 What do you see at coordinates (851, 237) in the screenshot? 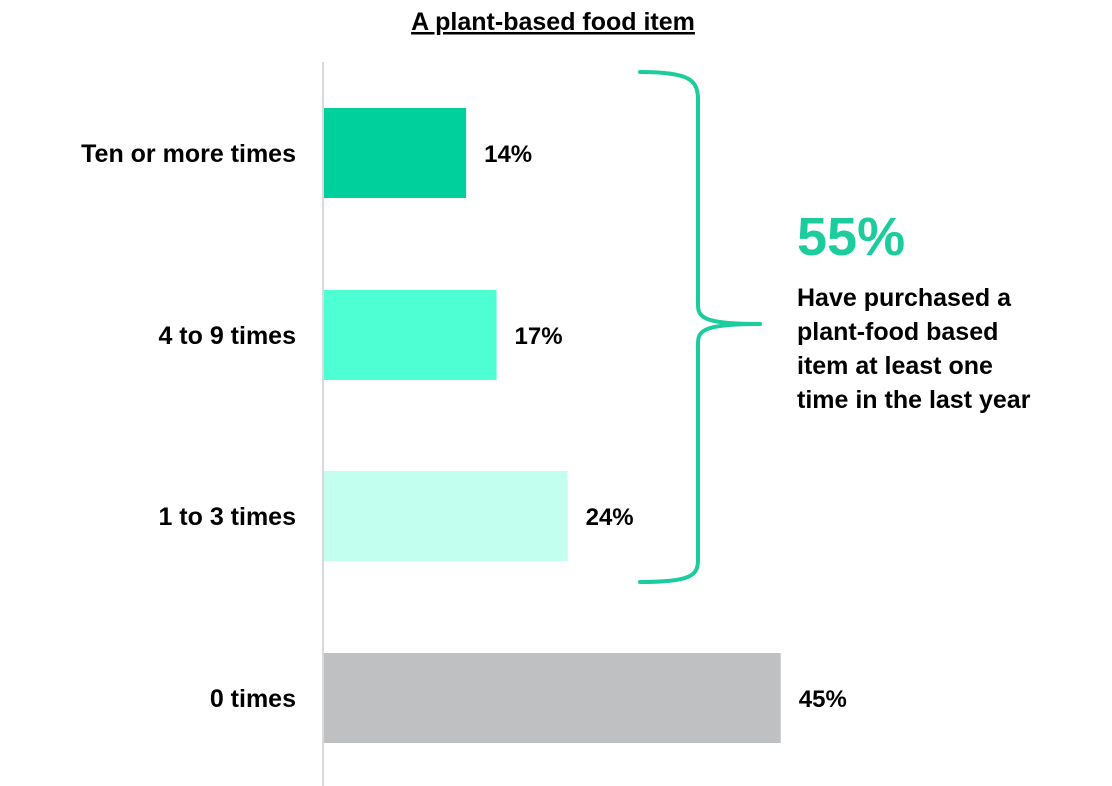
I see `callout-value: 55%` at bounding box center [851, 237].